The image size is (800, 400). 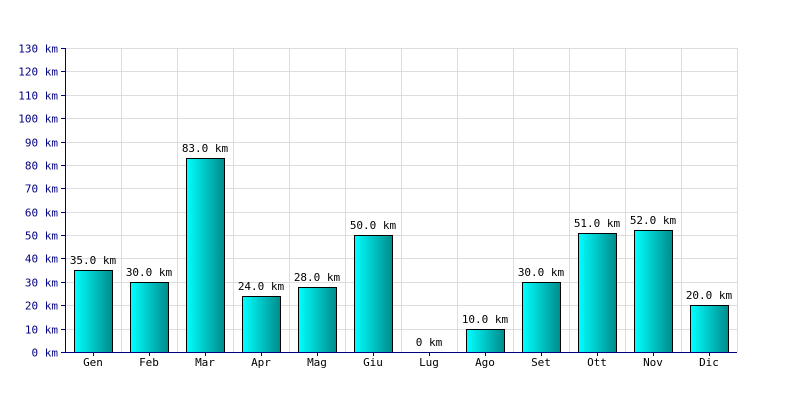 What do you see at coordinates (653, 362) in the screenshot?
I see `x-tick-label: Nov` at bounding box center [653, 362].